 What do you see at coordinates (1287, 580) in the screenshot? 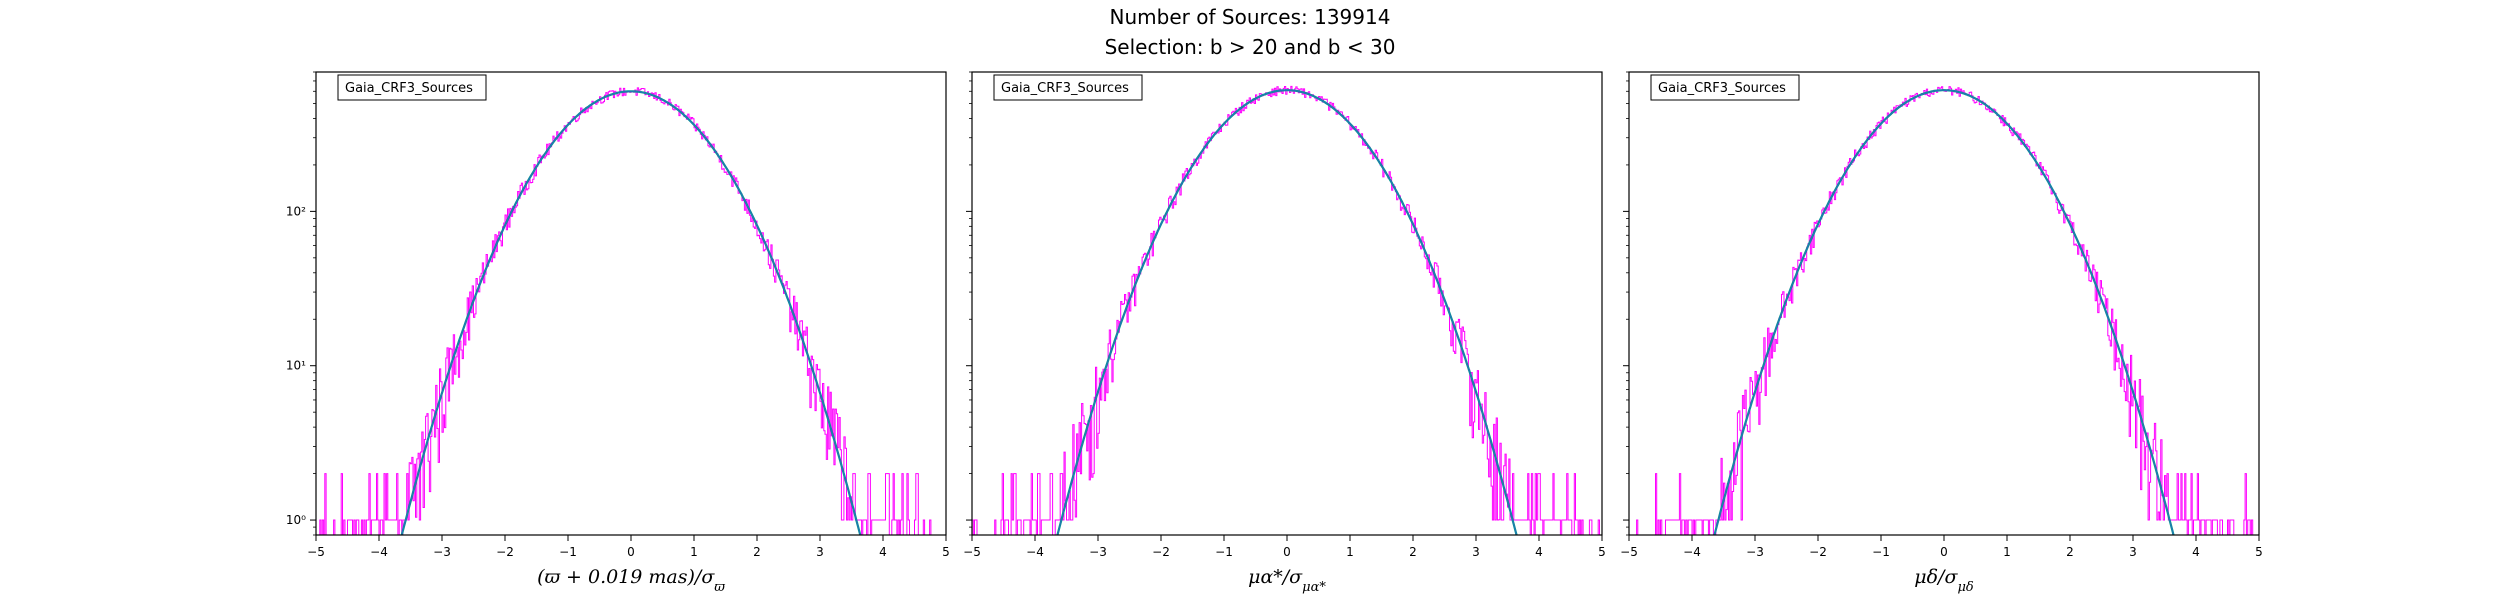
I see `x-axis-label: μα*/σμα*` at bounding box center [1287, 580].